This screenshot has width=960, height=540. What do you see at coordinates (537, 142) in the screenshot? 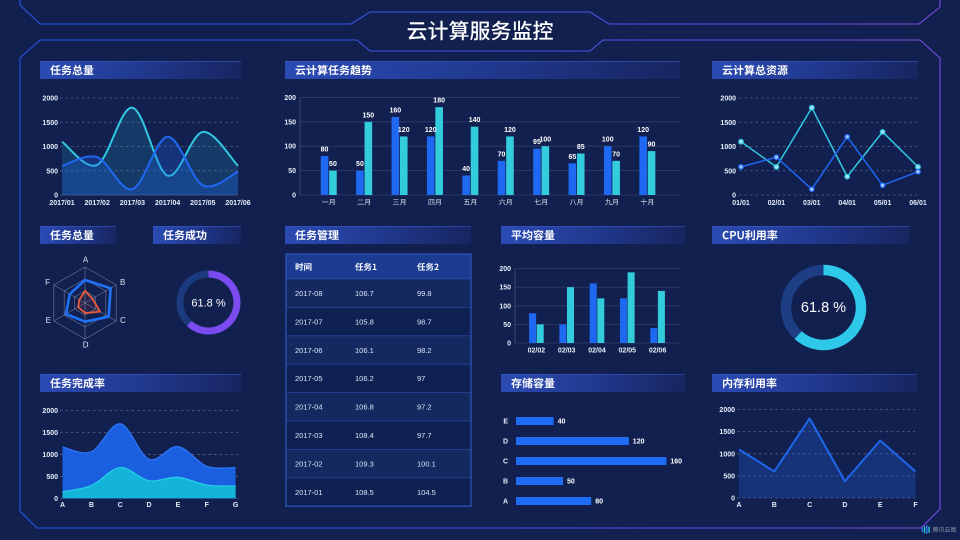
I see `svg-text: 95` at bounding box center [537, 142].